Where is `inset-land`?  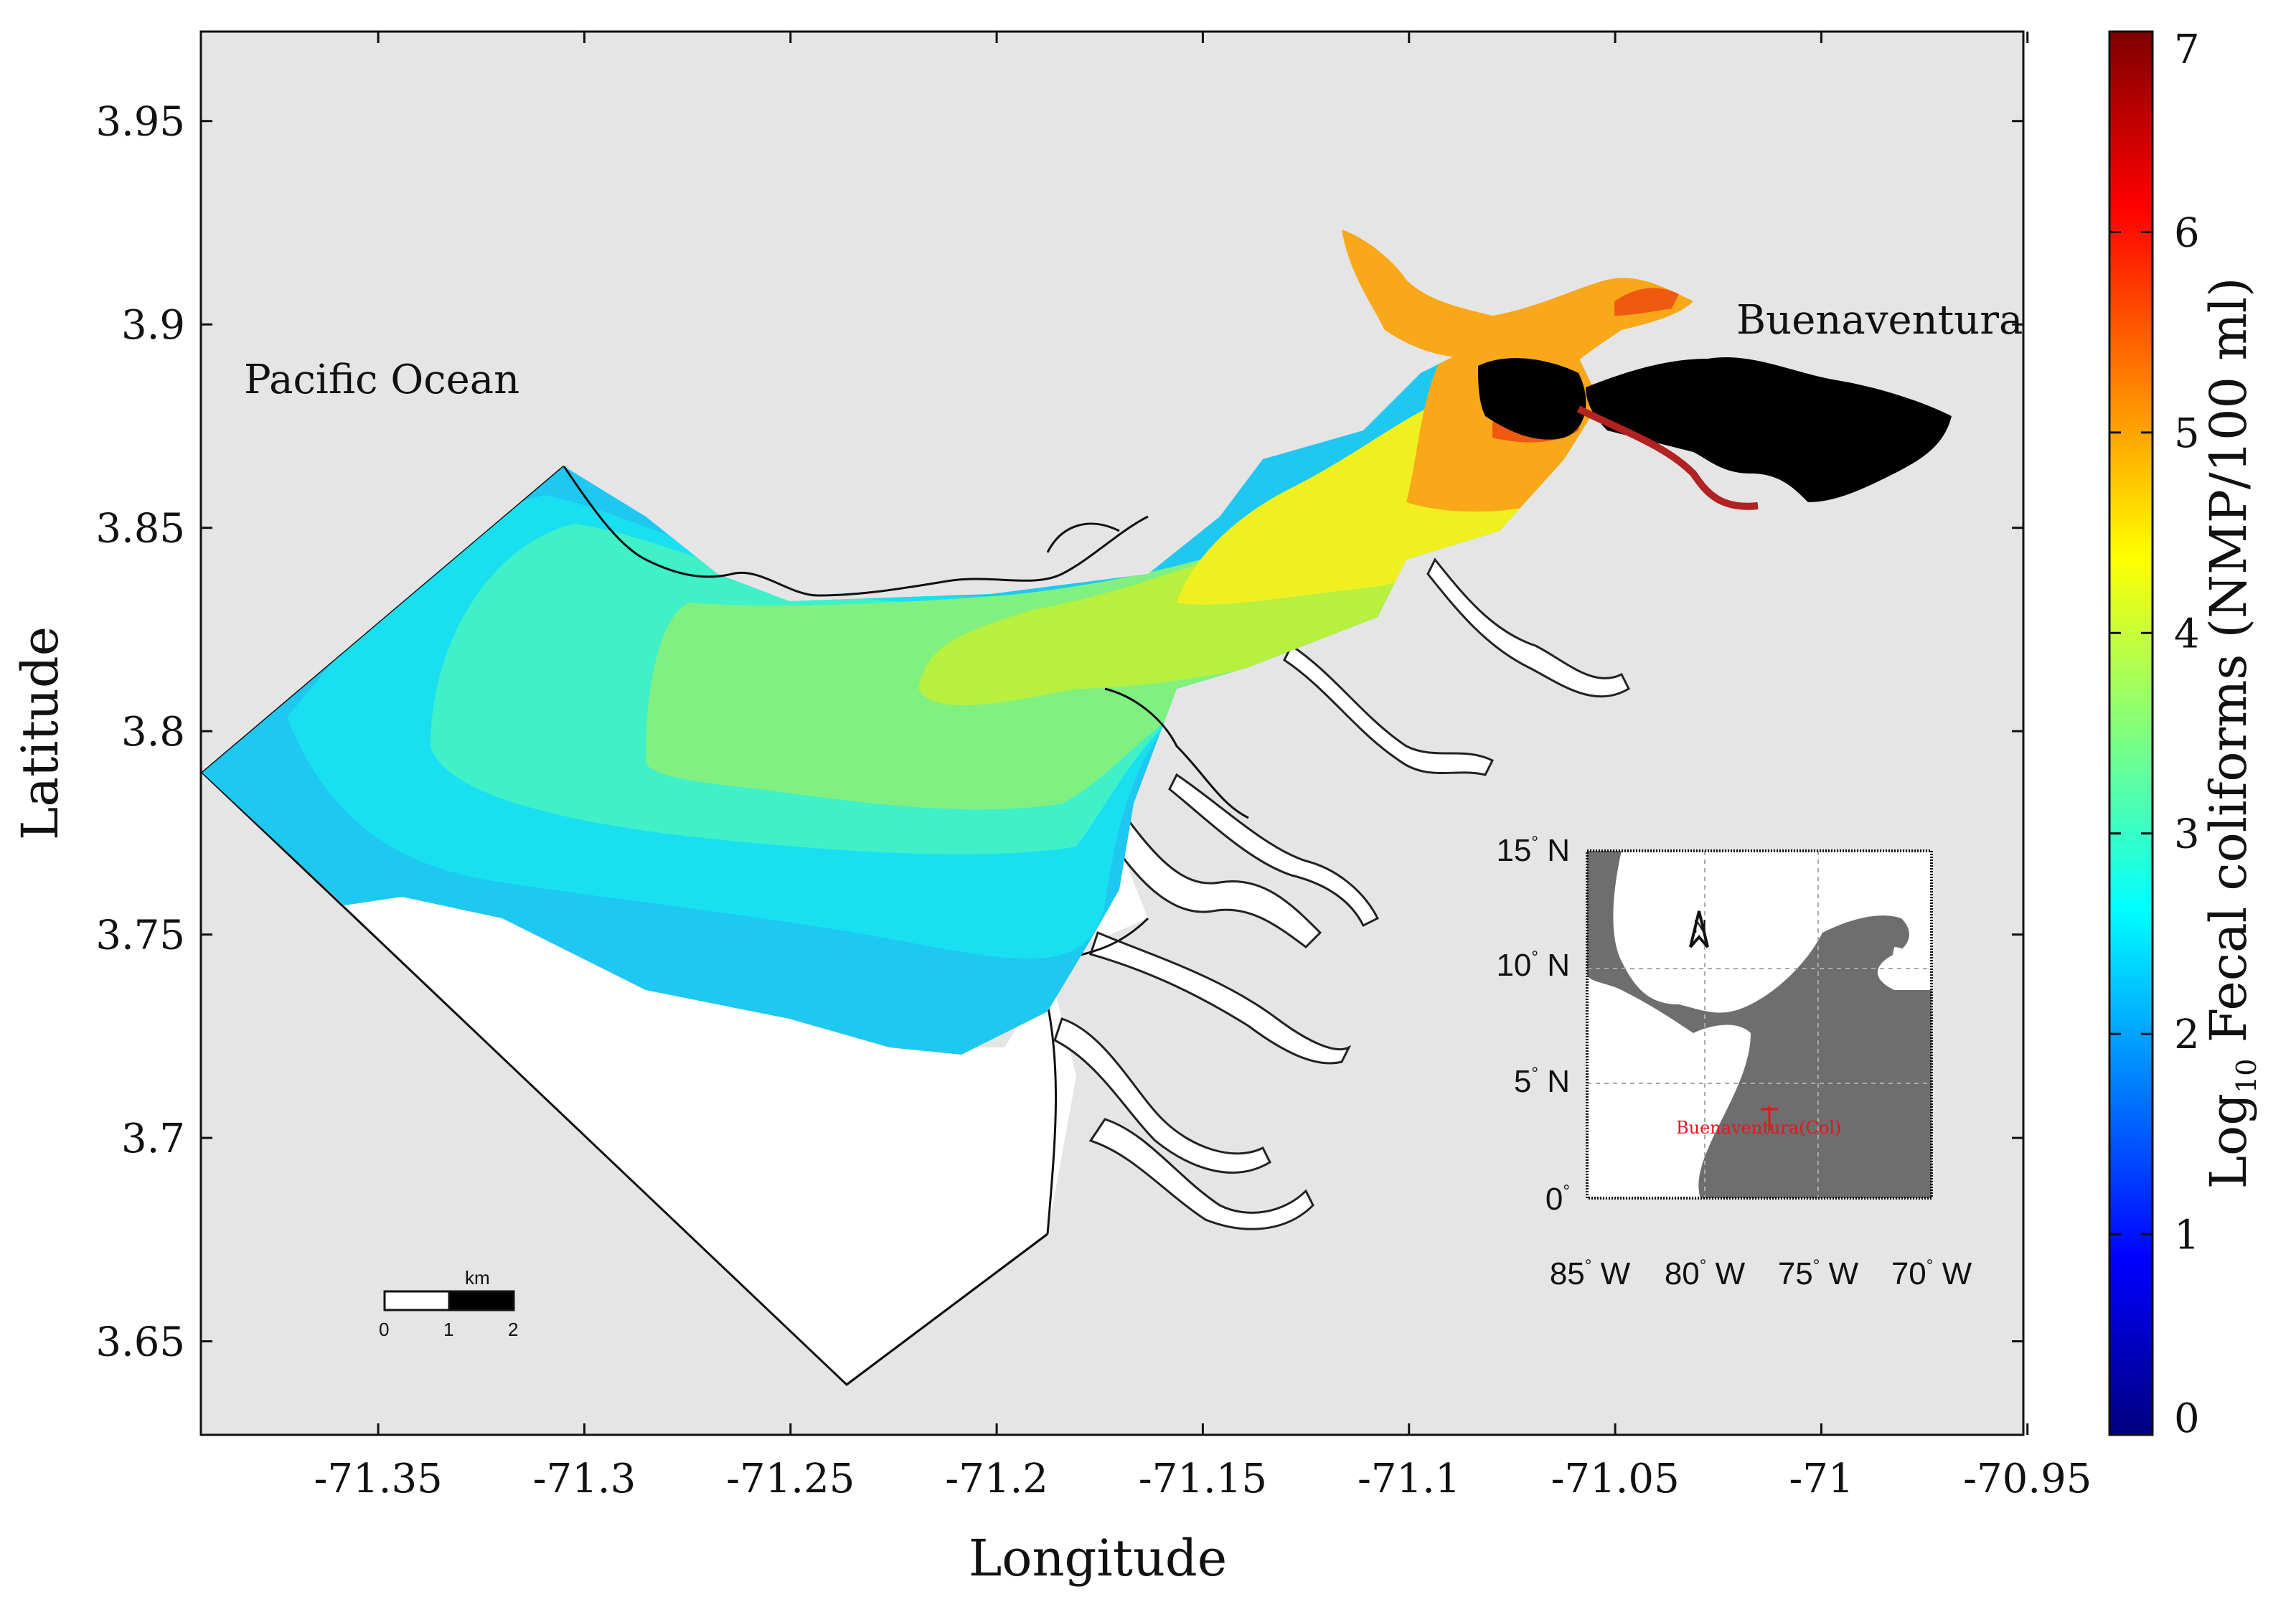
inset-land is located at coordinates (1760, 1024).